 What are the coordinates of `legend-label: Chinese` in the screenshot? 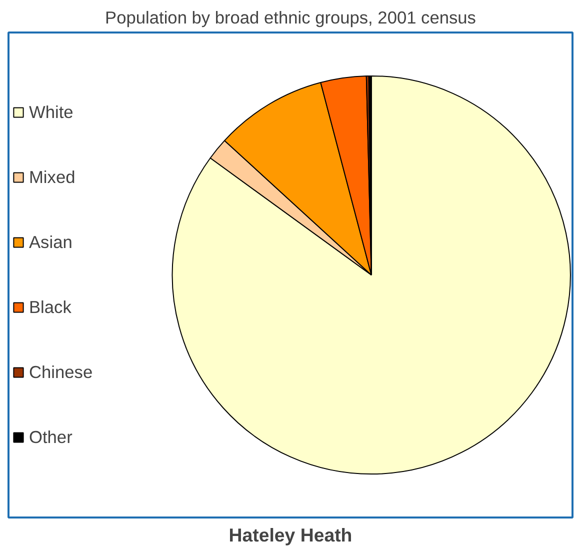 It's located at (61, 372).